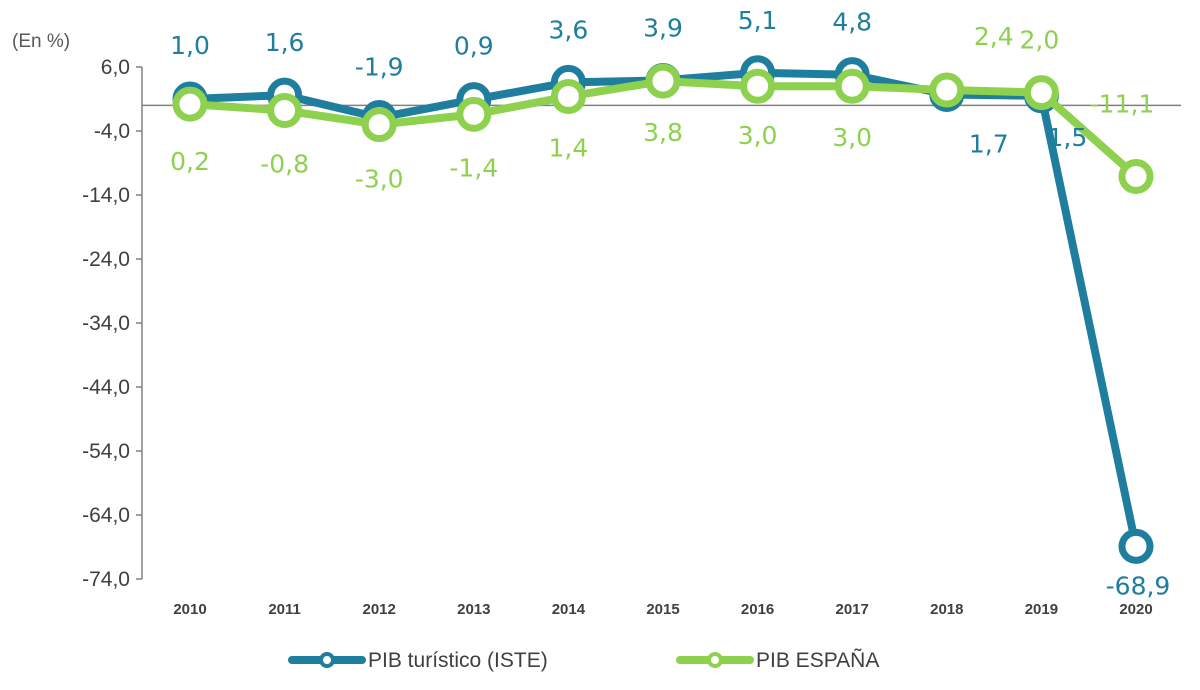  What do you see at coordinates (379, 67) in the screenshot?
I see `data-label: -1,9` at bounding box center [379, 67].